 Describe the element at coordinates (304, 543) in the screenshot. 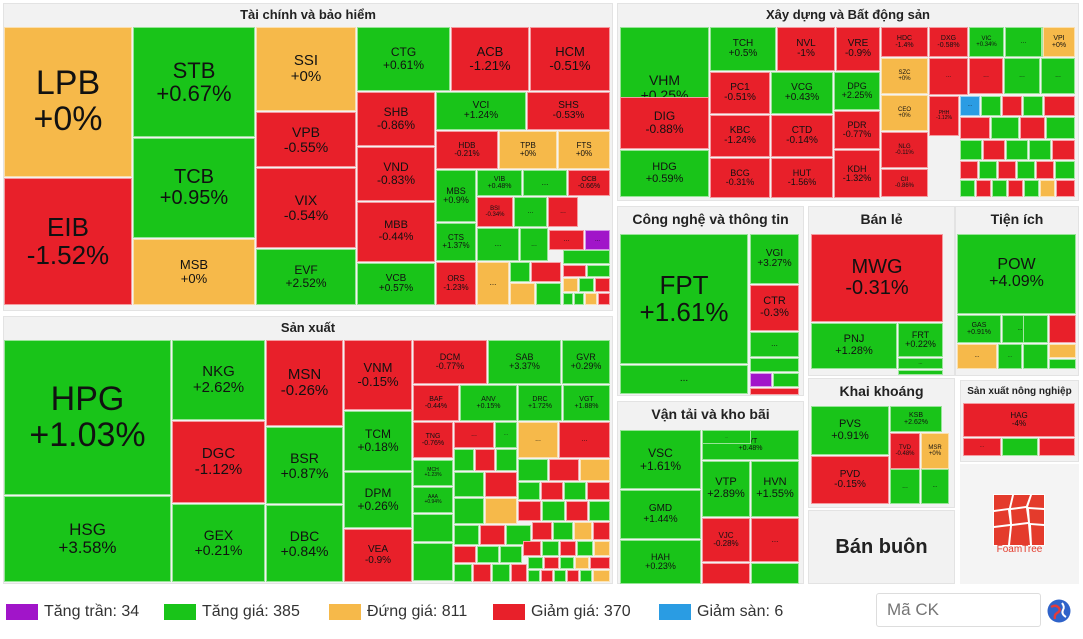

I see `stock-tile-dbc: DBC +0.84%` at that location.